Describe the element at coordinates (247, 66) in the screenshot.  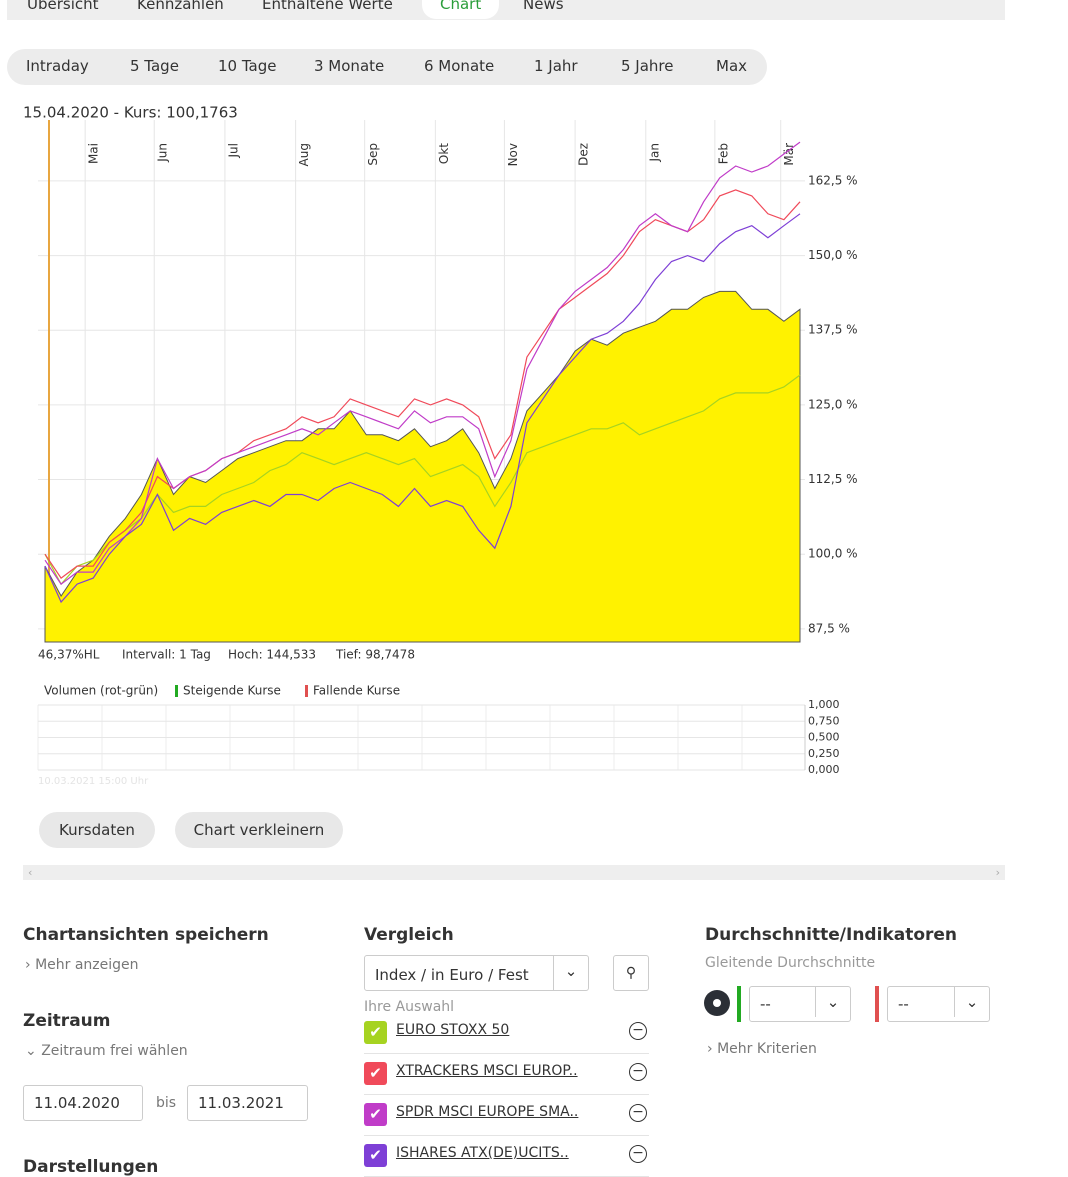
I see `range-tab: 10 Tage` at that location.